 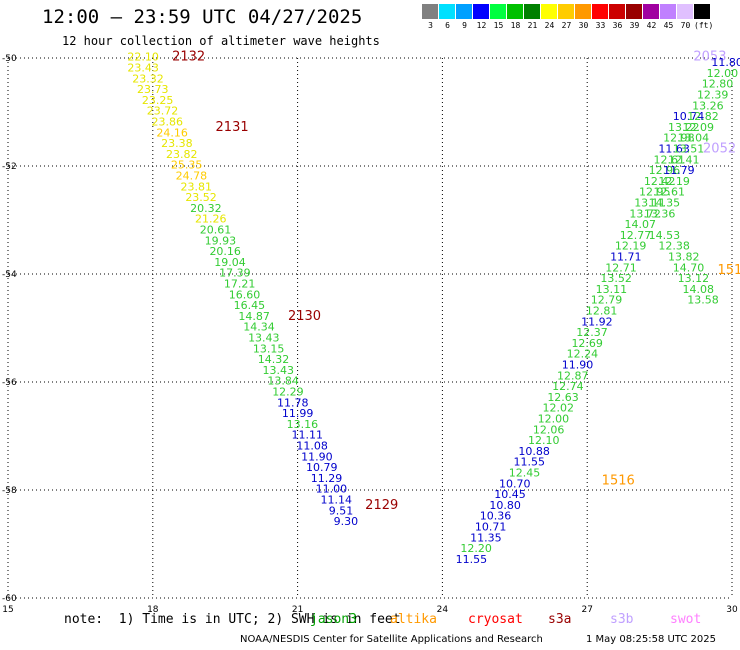 I want to click on swh-value-label: 21.26, so click(x=211, y=219).